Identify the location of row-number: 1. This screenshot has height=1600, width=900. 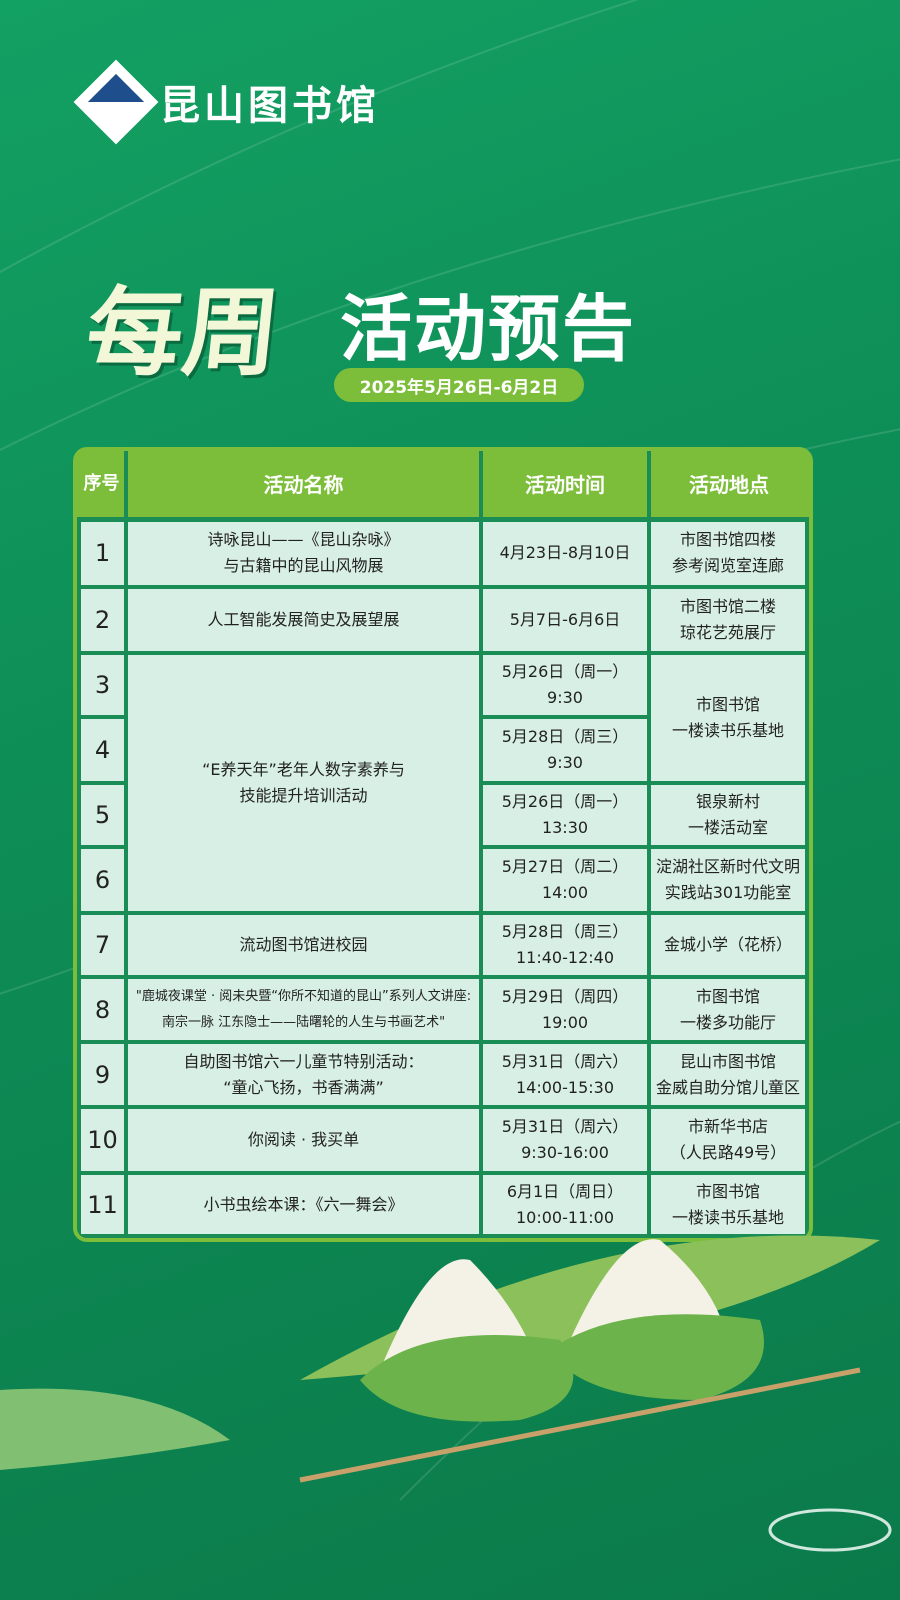
(102, 553).